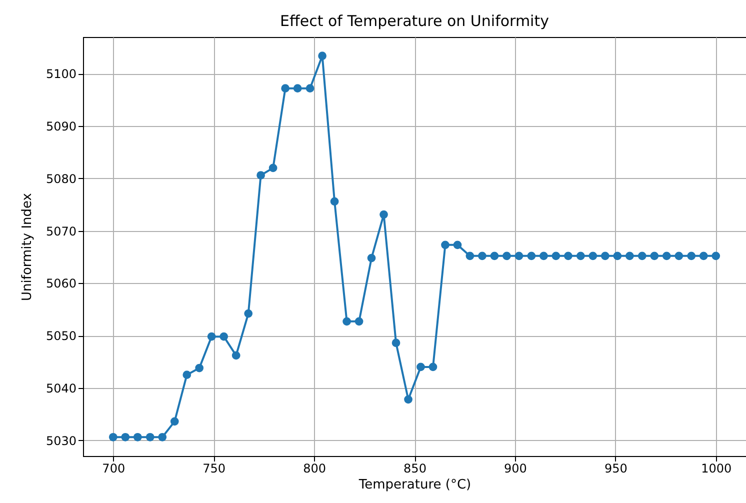 The height and width of the screenshot is (503, 746). Describe the element at coordinates (61, 127) in the screenshot. I see `y-tick-label: 5090` at that location.